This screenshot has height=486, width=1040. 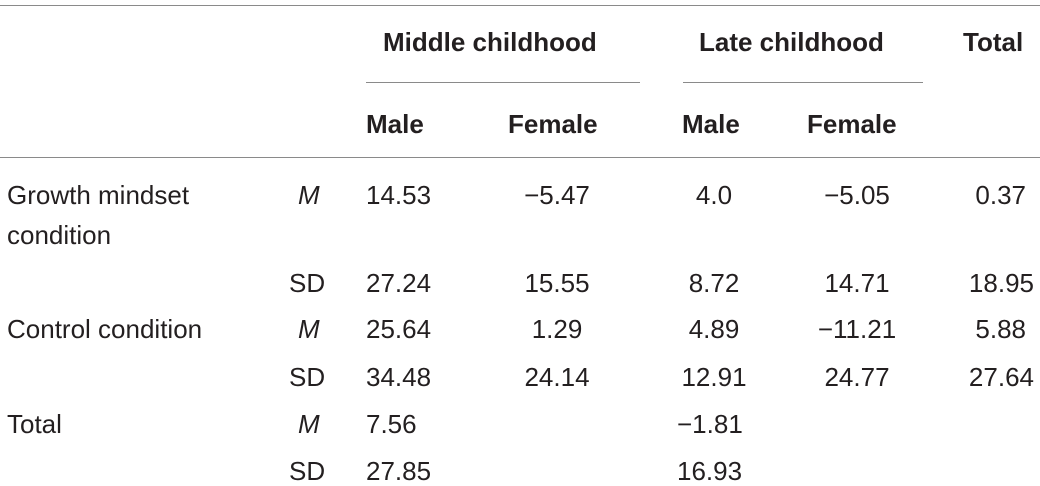 What do you see at coordinates (714, 283) in the screenshot?
I see `table-cell: 8.72` at bounding box center [714, 283].